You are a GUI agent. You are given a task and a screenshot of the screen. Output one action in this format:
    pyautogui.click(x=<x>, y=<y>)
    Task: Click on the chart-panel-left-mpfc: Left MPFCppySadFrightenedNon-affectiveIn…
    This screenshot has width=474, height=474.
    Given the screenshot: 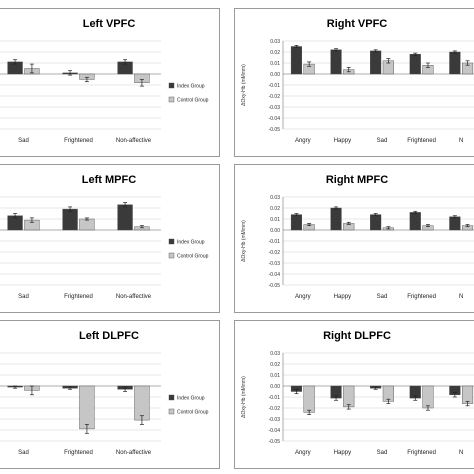 What is the action you would take?
    pyautogui.click(x=110, y=238)
    